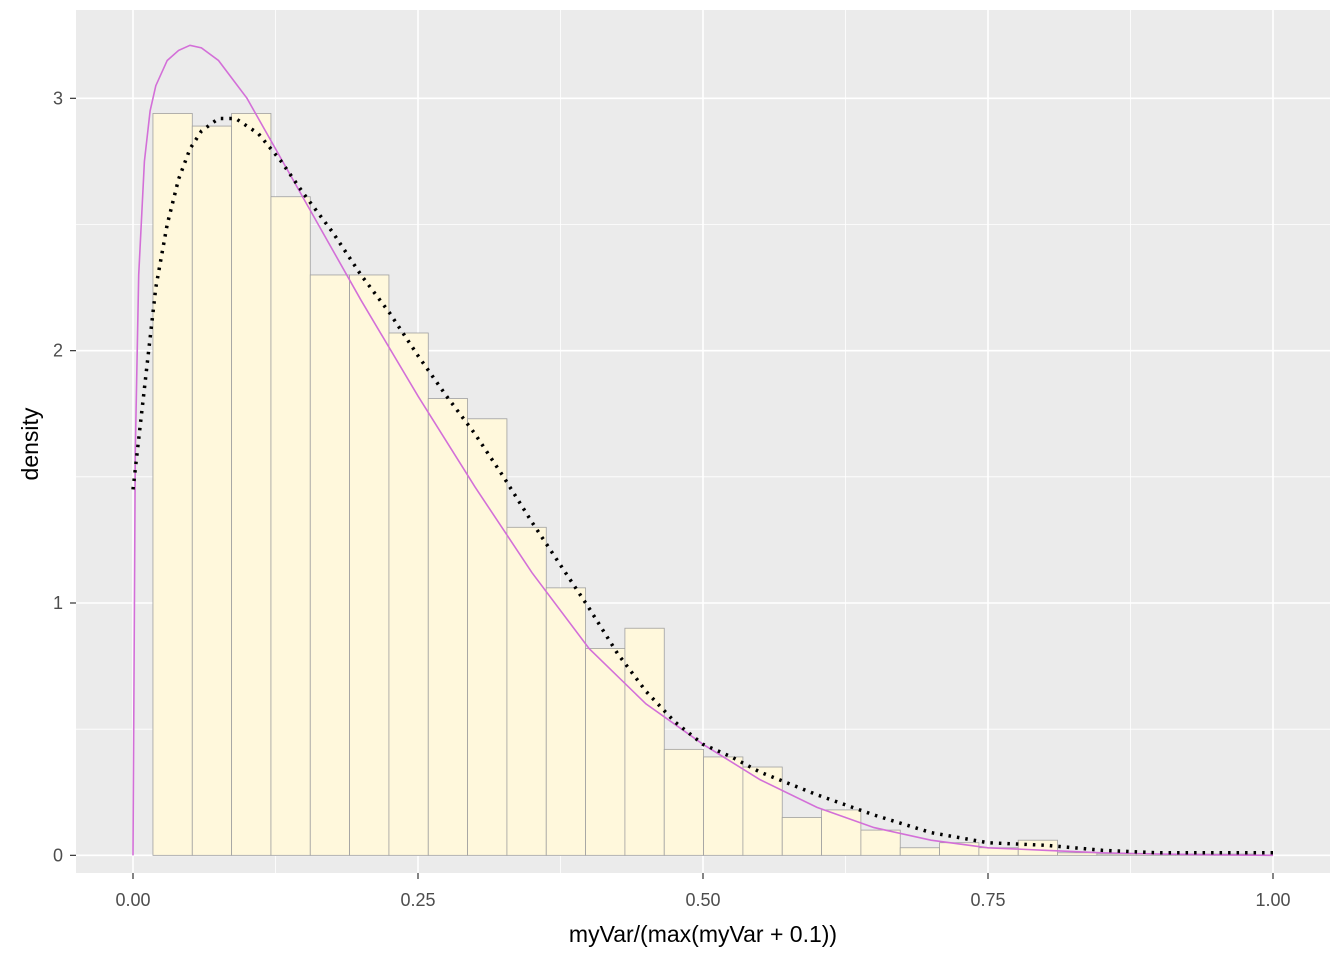 The image size is (1344, 960). I want to click on x-axis-ticks: 0.00 0.25 0.50 0.75 1.00, so click(703, 891).